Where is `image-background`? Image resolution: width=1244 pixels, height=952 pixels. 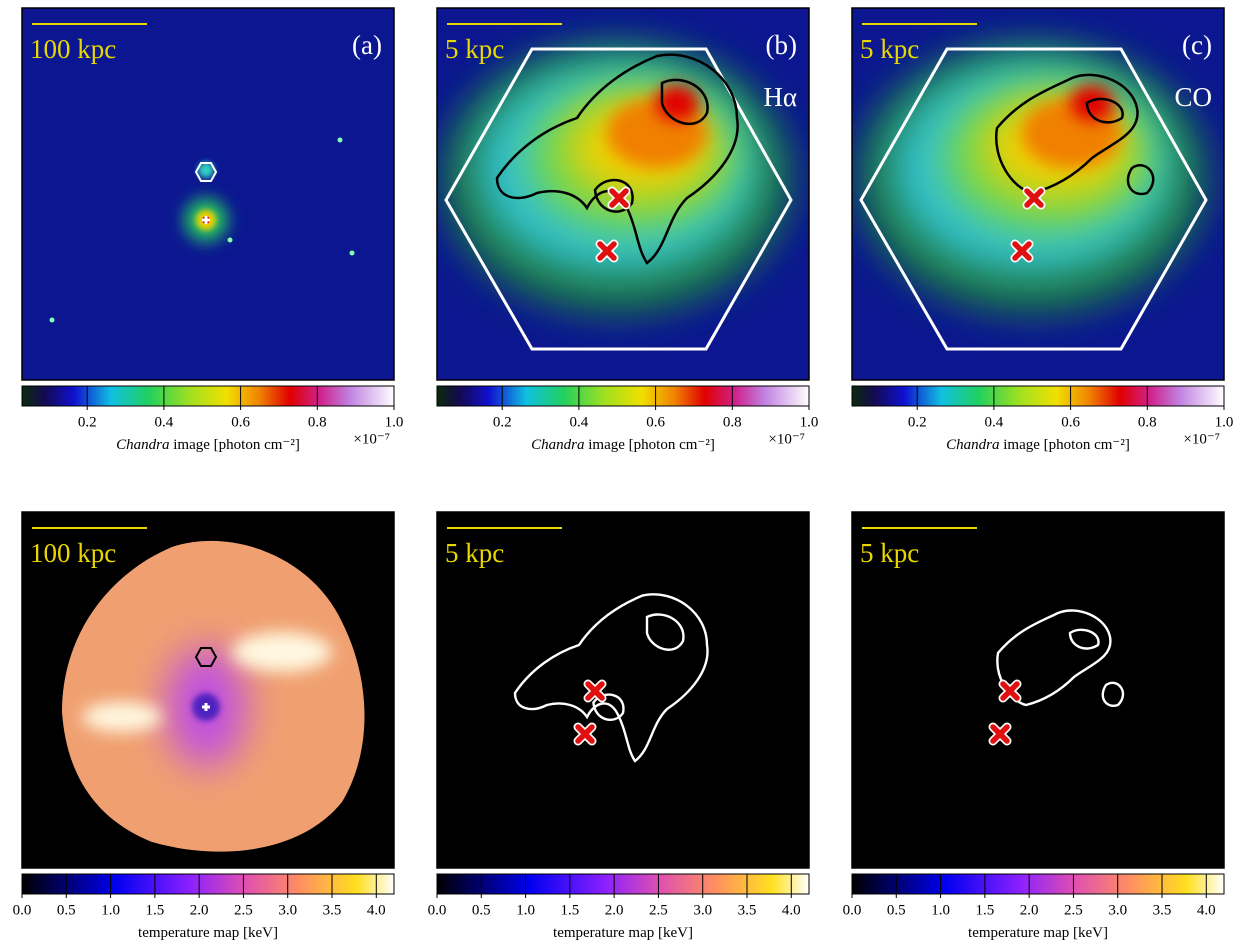
image-background is located at coordinates (208, 194).